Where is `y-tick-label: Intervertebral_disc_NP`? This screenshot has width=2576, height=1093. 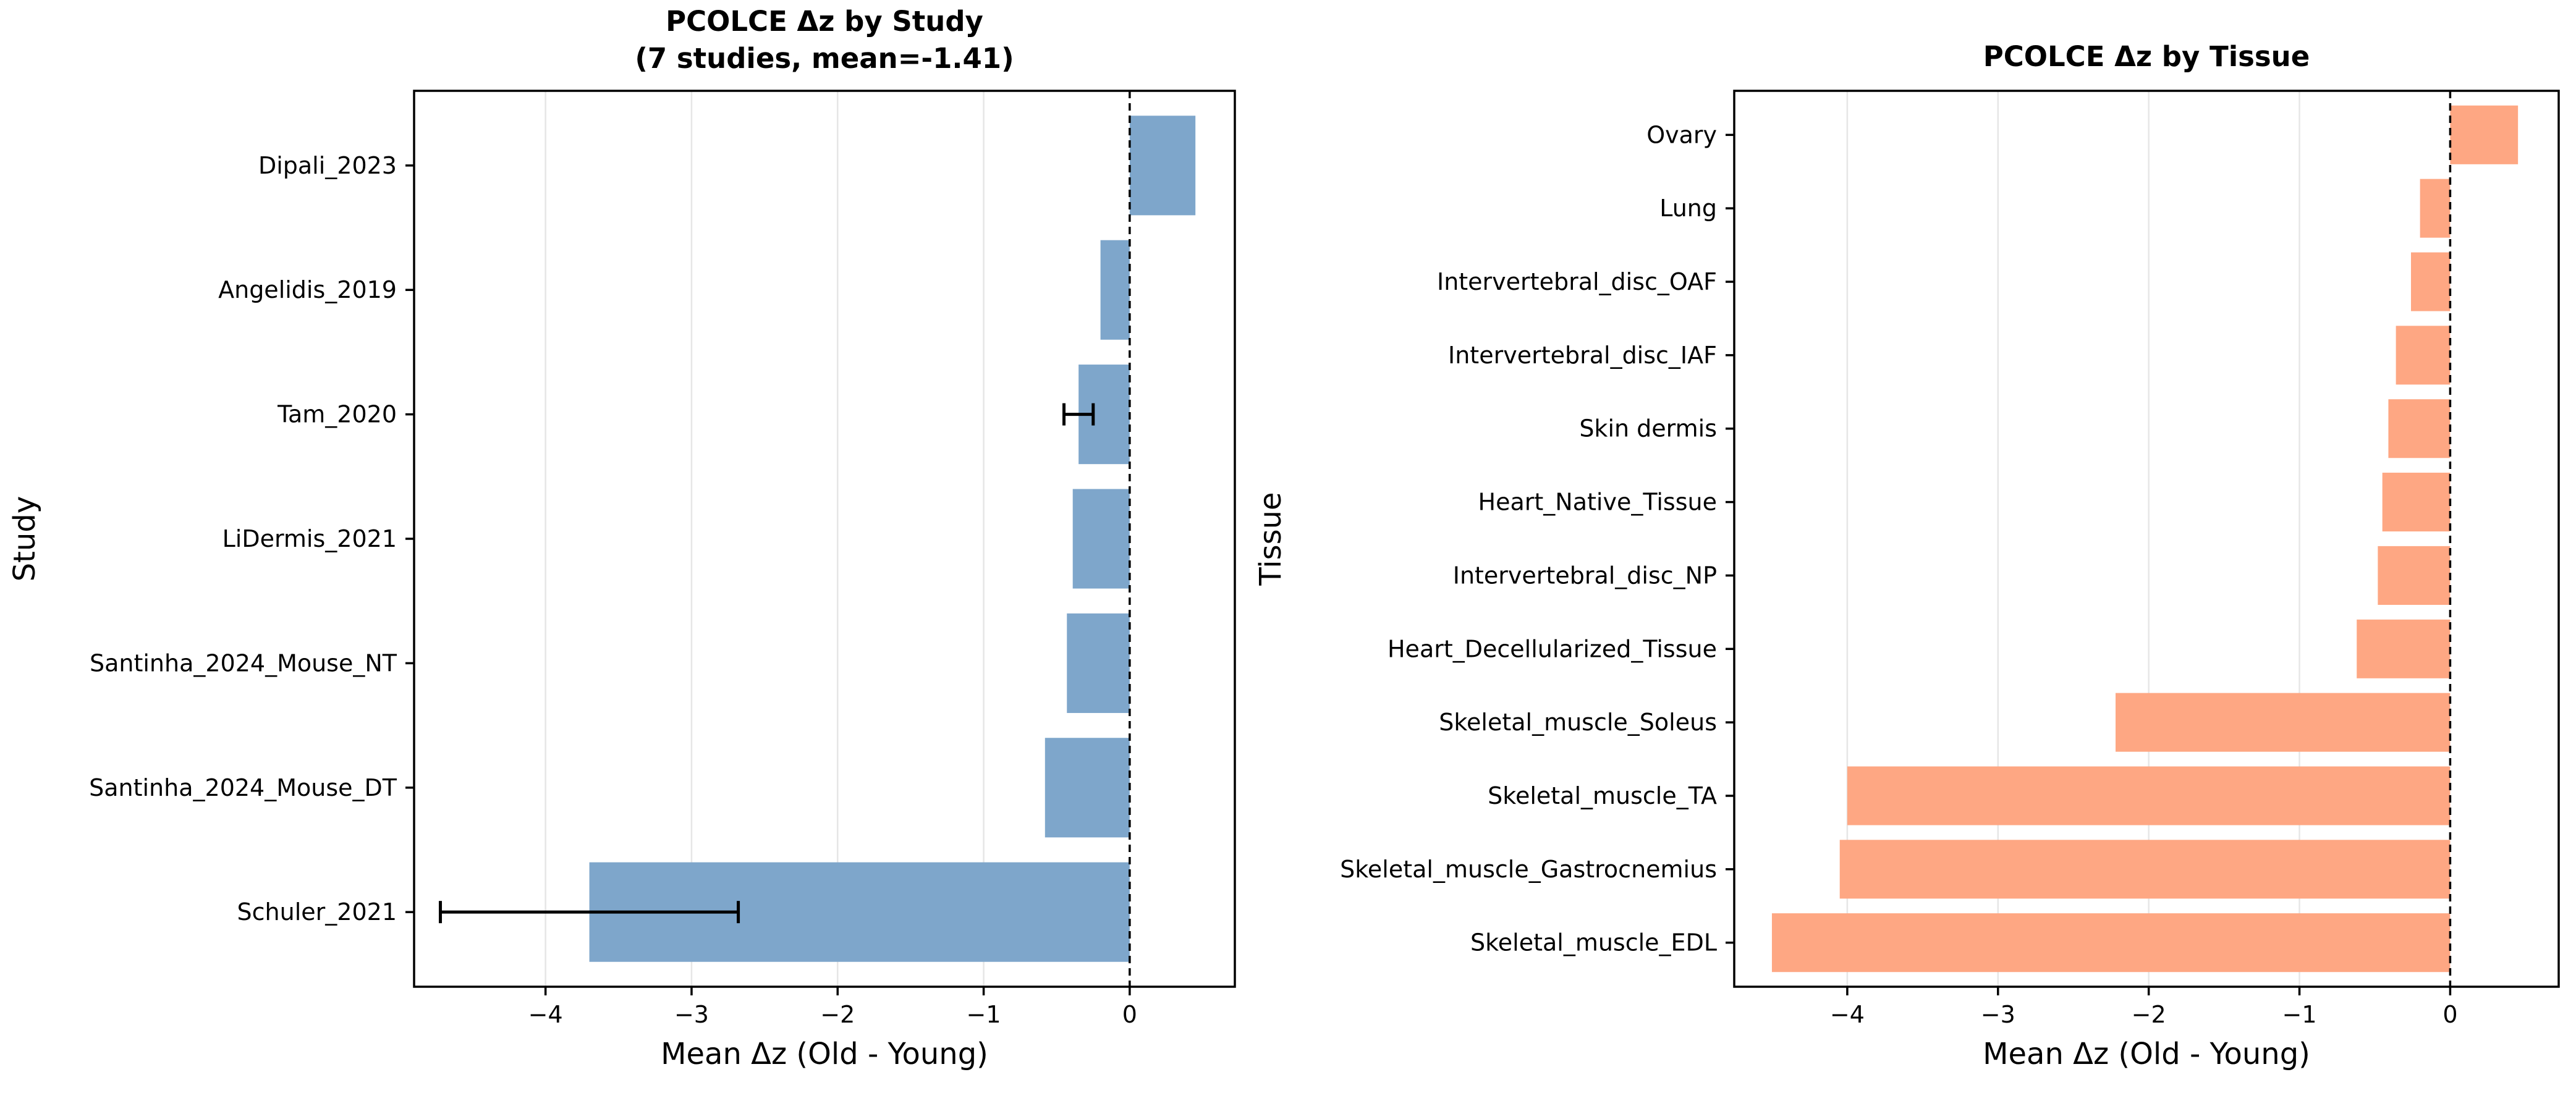
y-tick-label: Intervertebral_disc_NP is located at coordinates (1585, 576).